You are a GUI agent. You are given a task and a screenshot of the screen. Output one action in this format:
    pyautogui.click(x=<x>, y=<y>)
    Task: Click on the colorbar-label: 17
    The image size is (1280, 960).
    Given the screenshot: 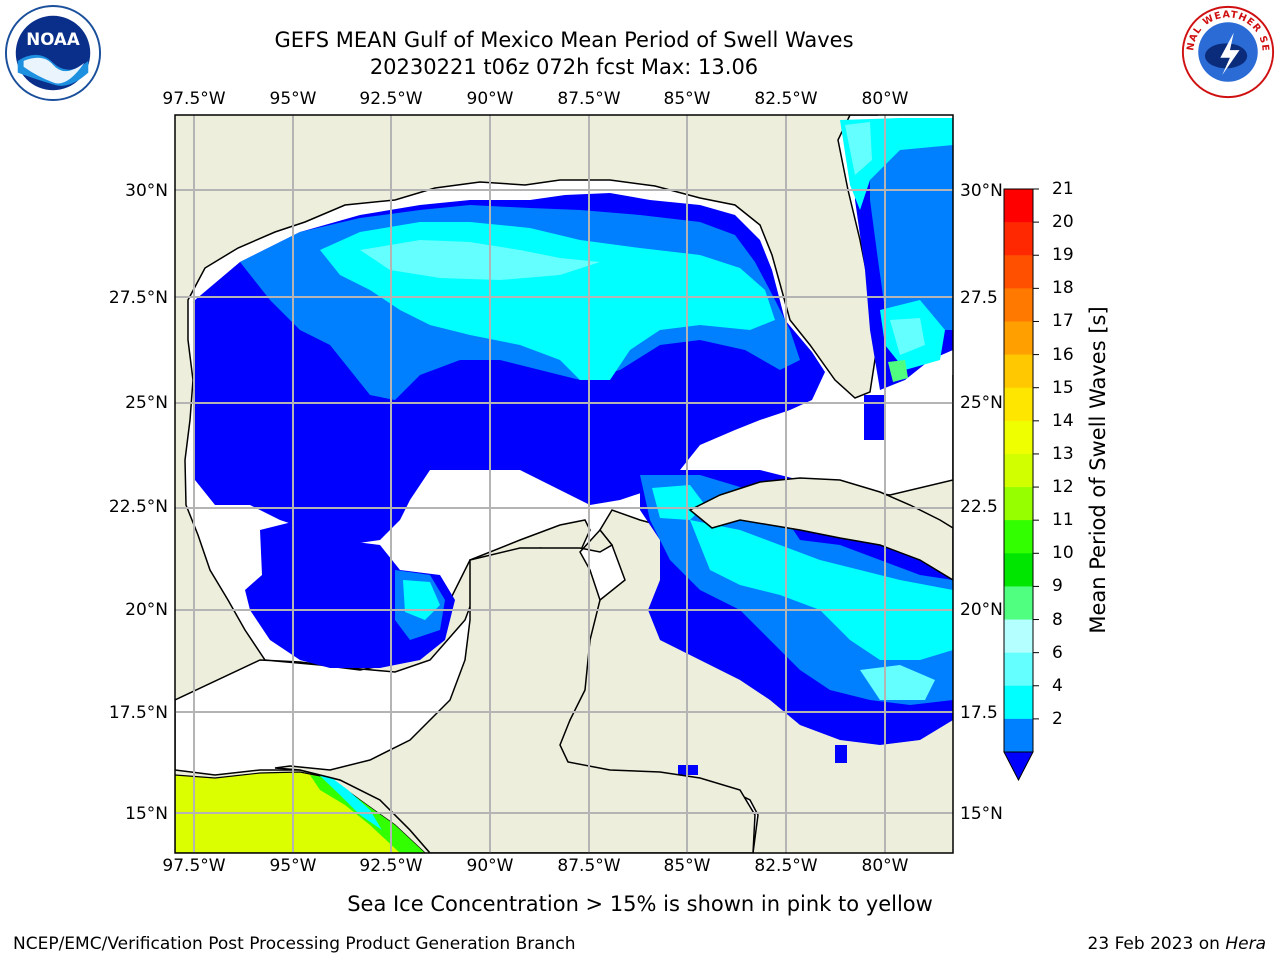 What is the action you would take?
    pyautogui.click(x=1063, y=321)
    